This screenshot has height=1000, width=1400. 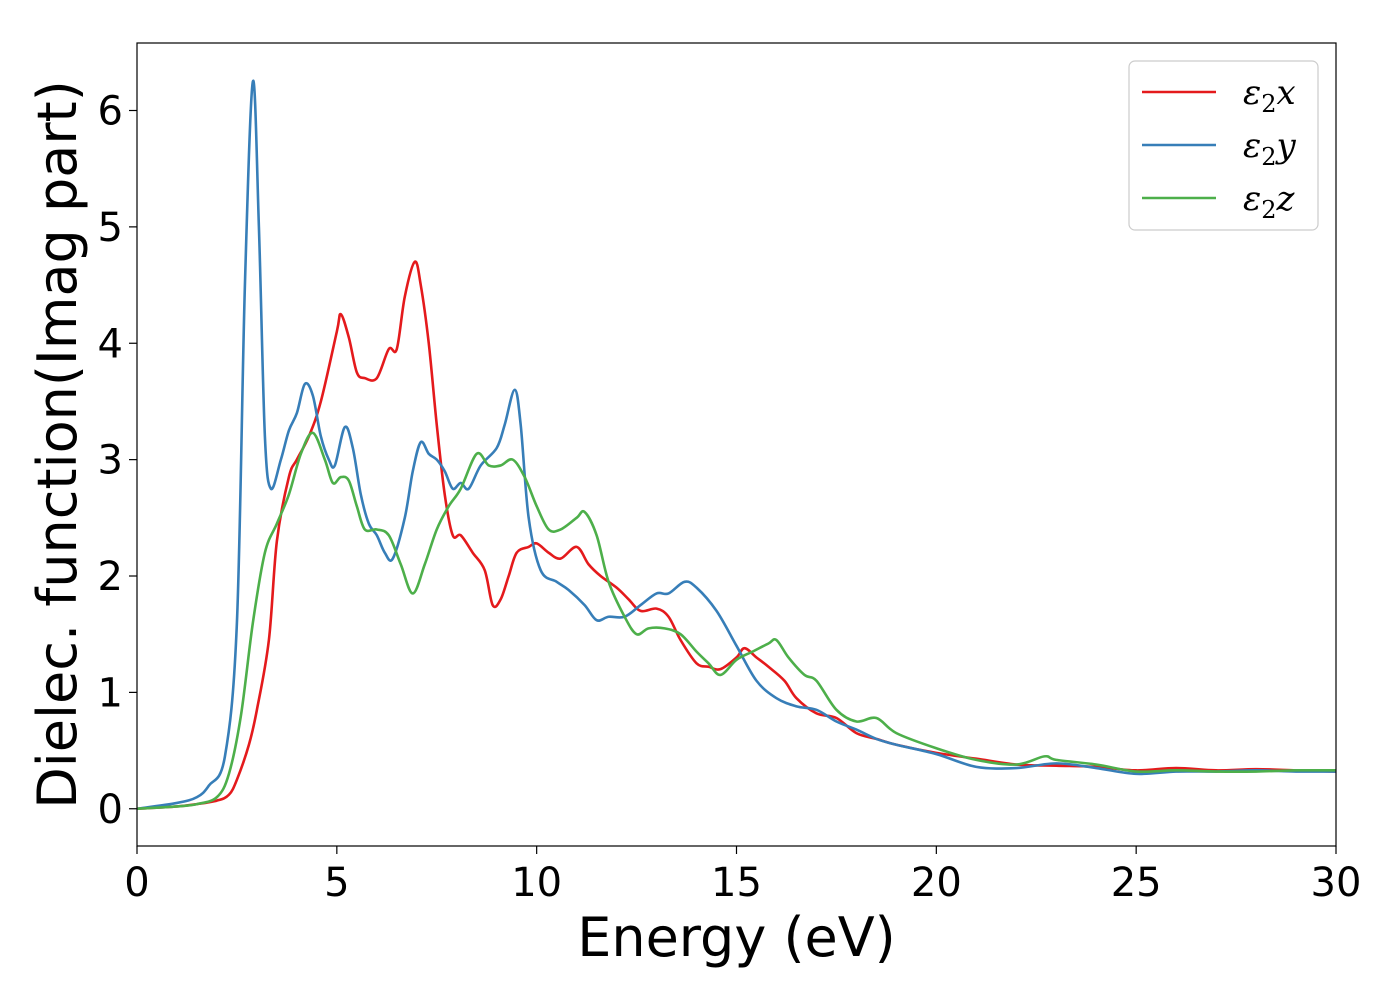 What do you see at coordinates (136, 883) in the screenshot?
I see `x-tick-label: 0` at bounding box center [136, 883].